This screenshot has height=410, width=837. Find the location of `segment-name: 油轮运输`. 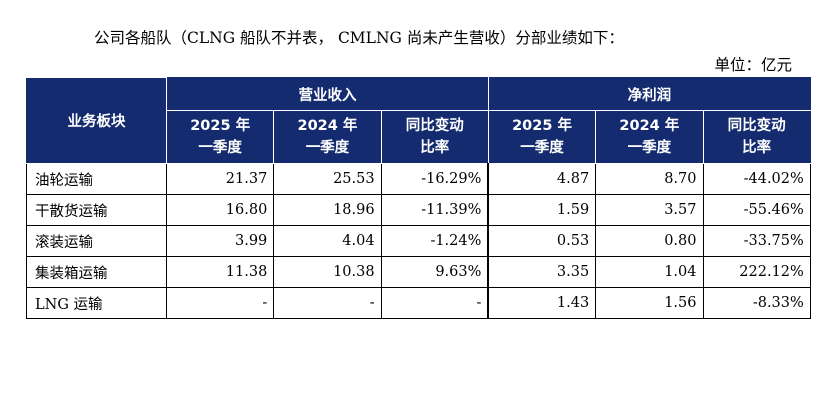

segment-name: 油轮运输 is located at coordinates (96, 179).